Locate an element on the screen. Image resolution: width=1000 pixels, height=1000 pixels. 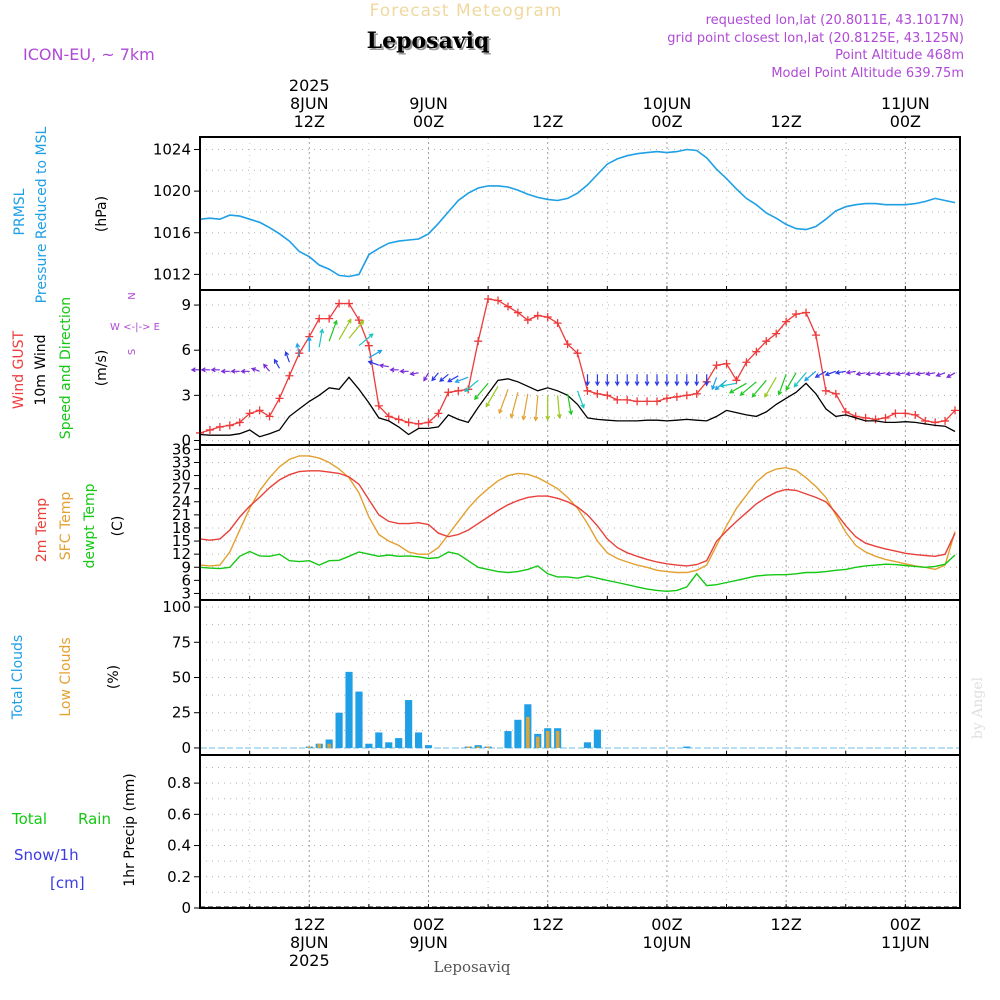
temp-sfc-line is located at coordinates (577, 514).